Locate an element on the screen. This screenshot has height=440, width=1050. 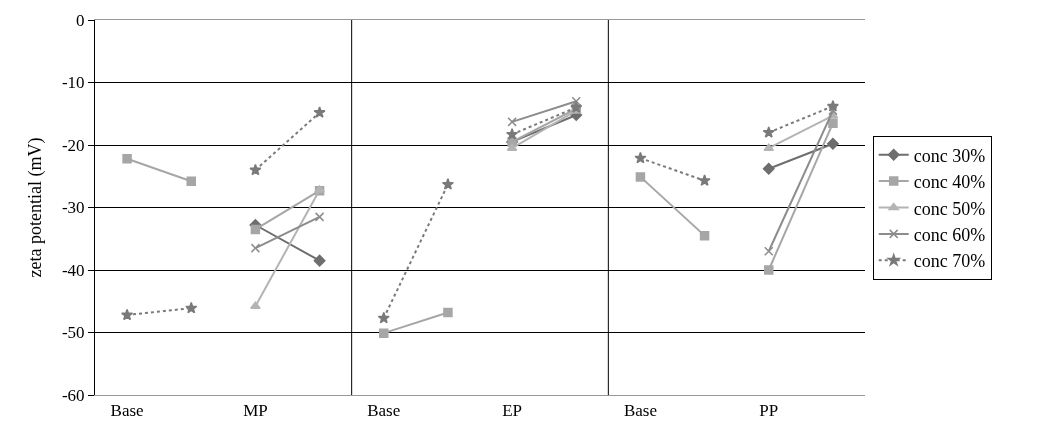
y-tick-label: -10 is located at coordinates (73, 83).